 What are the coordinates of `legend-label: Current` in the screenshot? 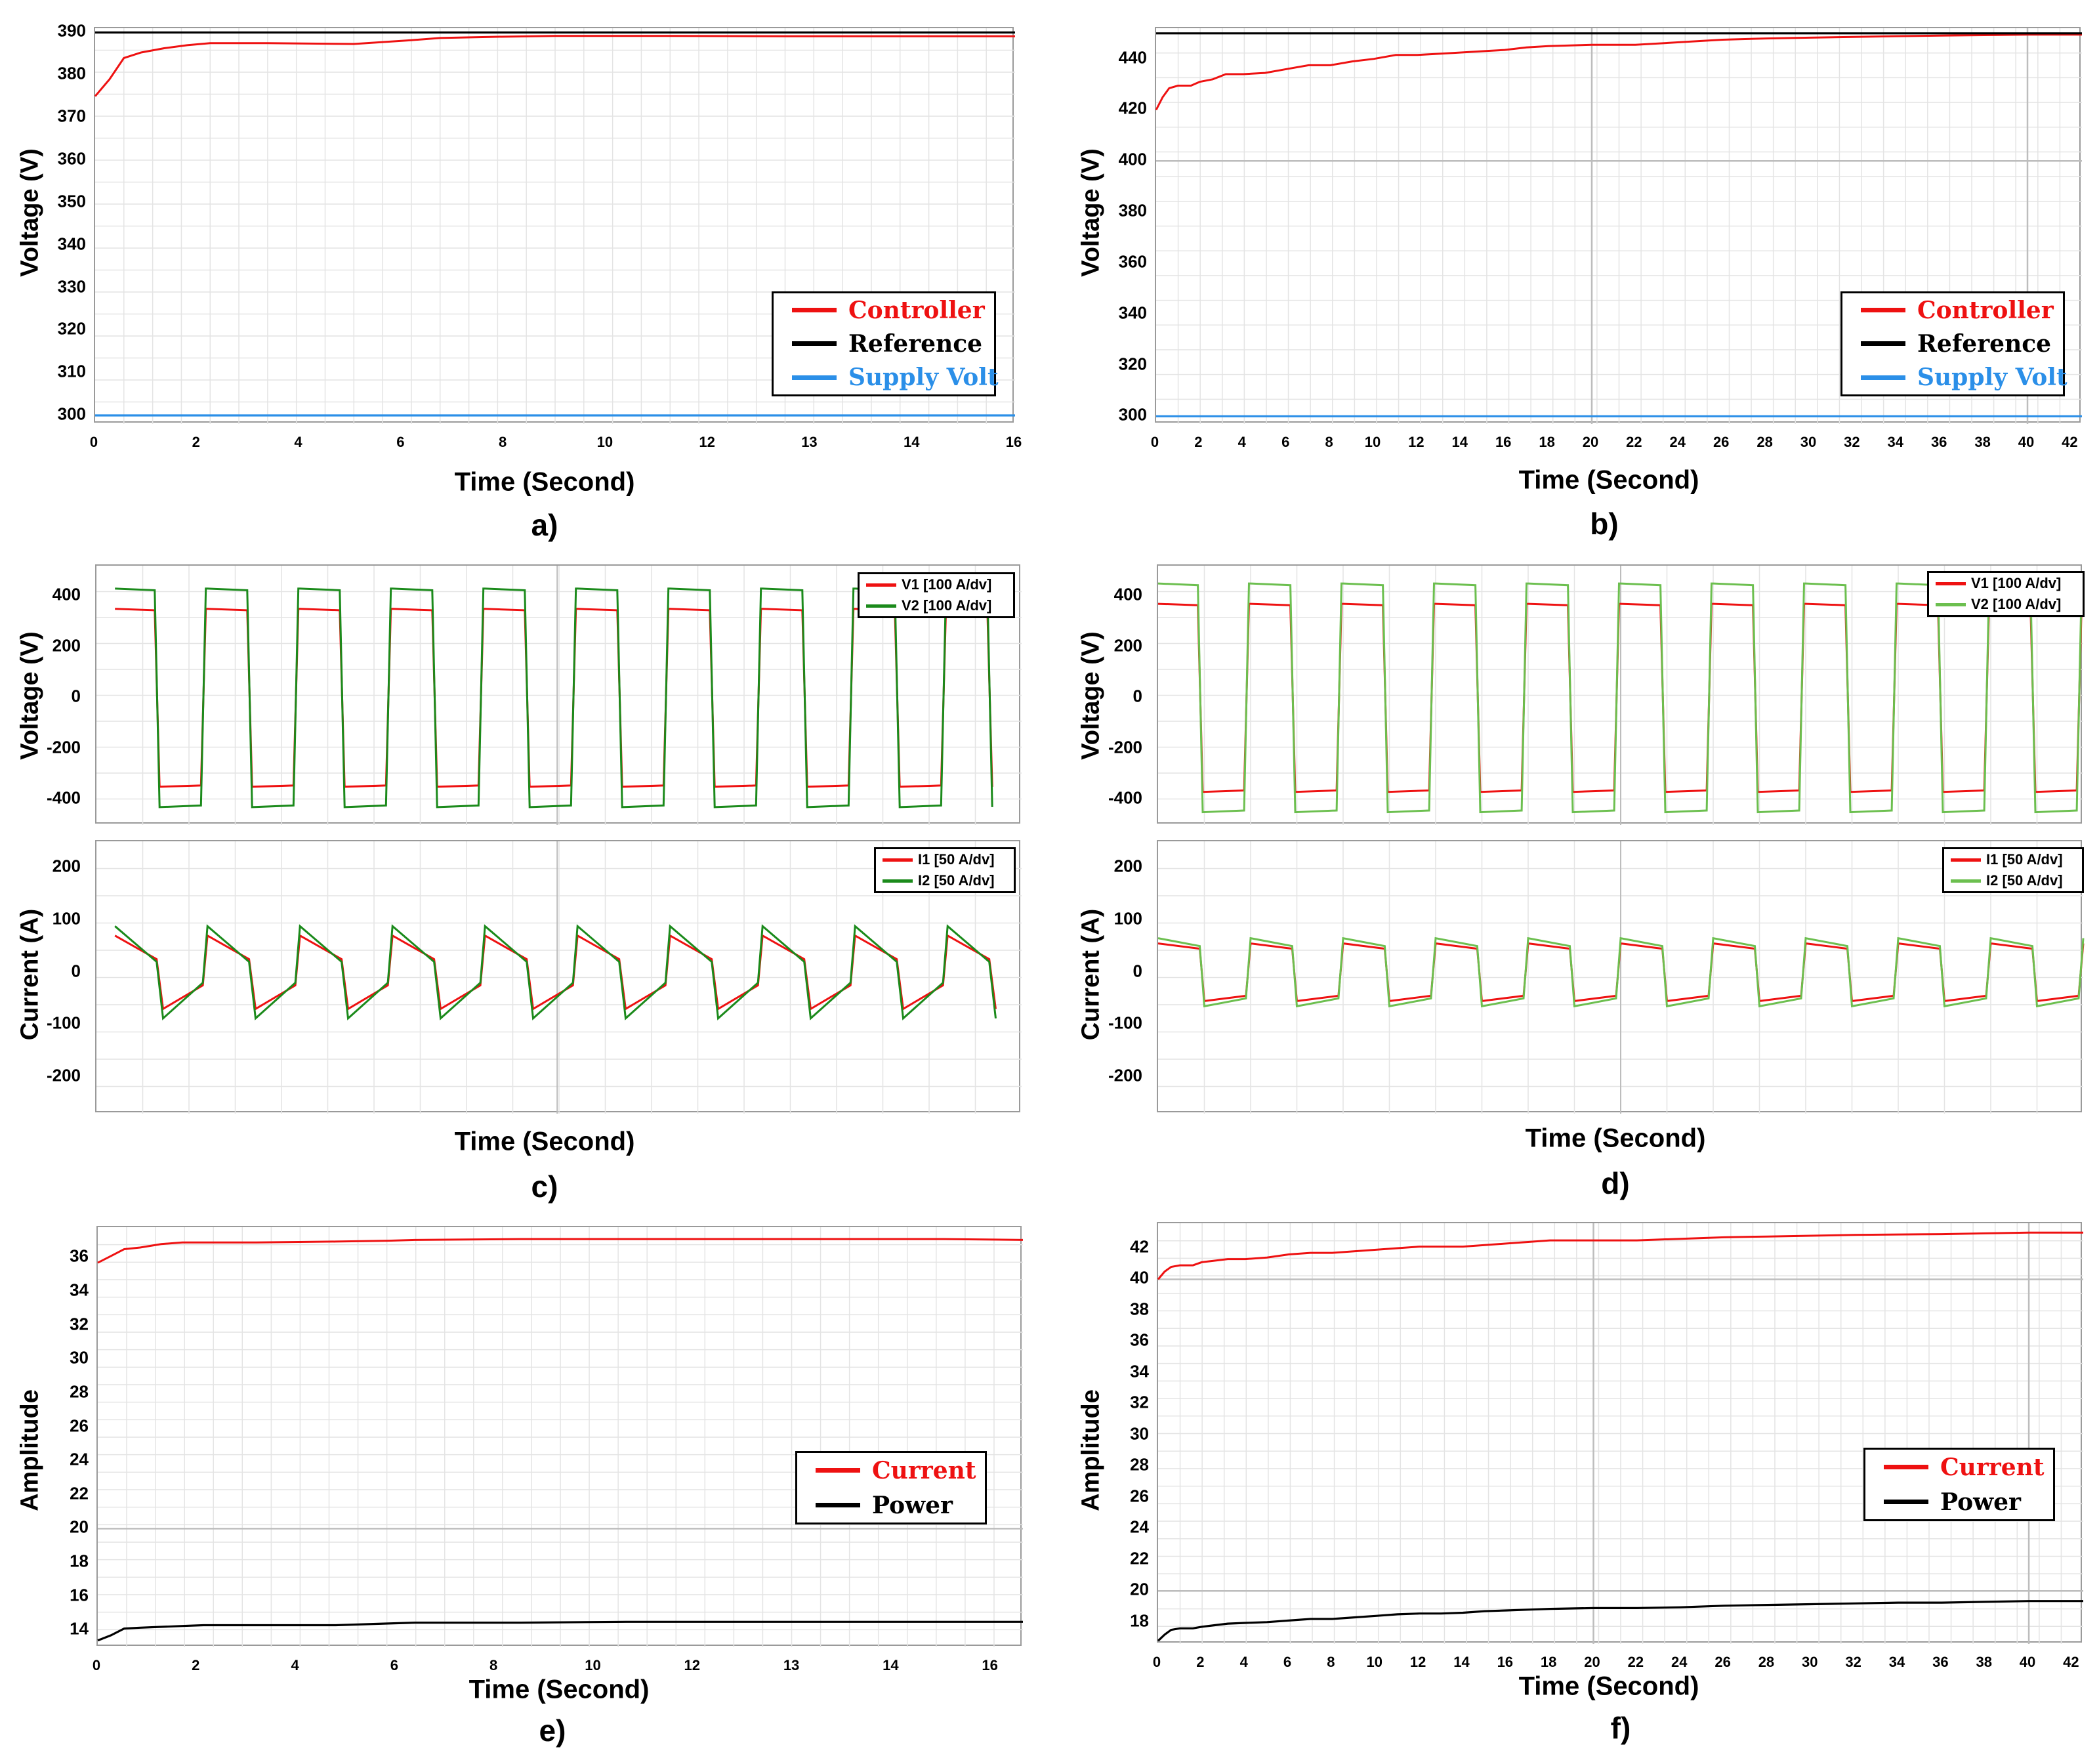 It's located at (924, 1470).